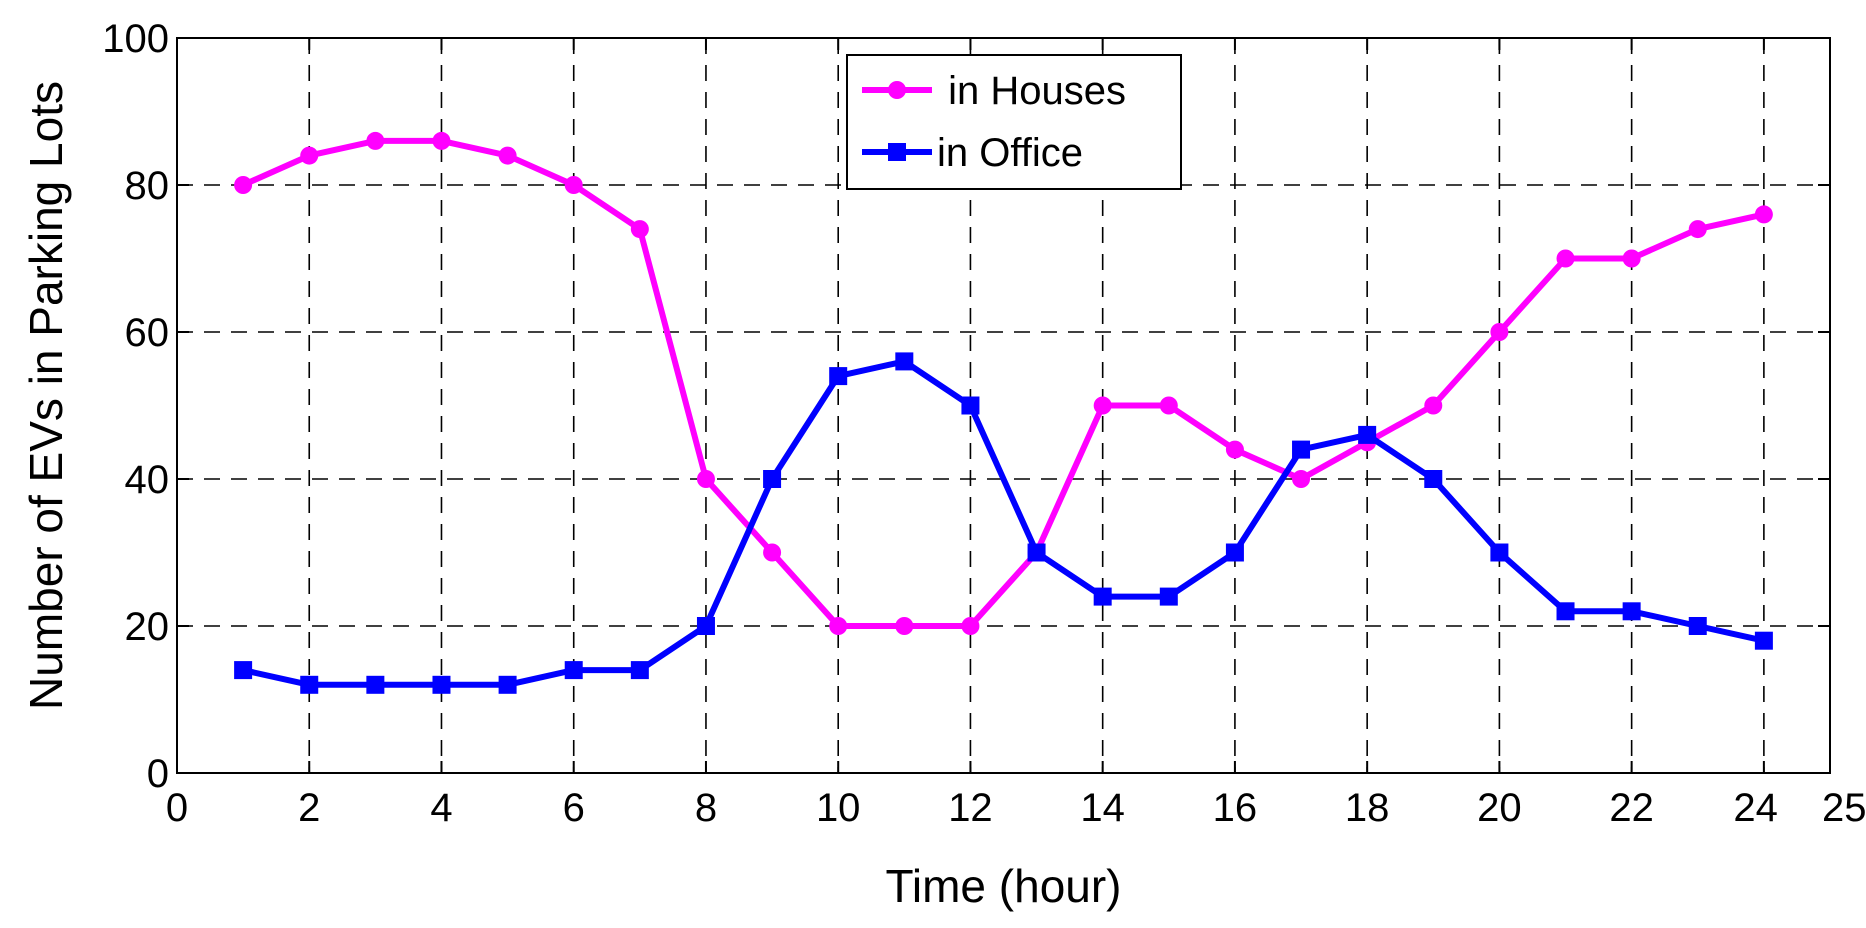 The height and width of the screenshot is (928, 1866). I want to click on legend-label: in Office, so click(1010, 153).